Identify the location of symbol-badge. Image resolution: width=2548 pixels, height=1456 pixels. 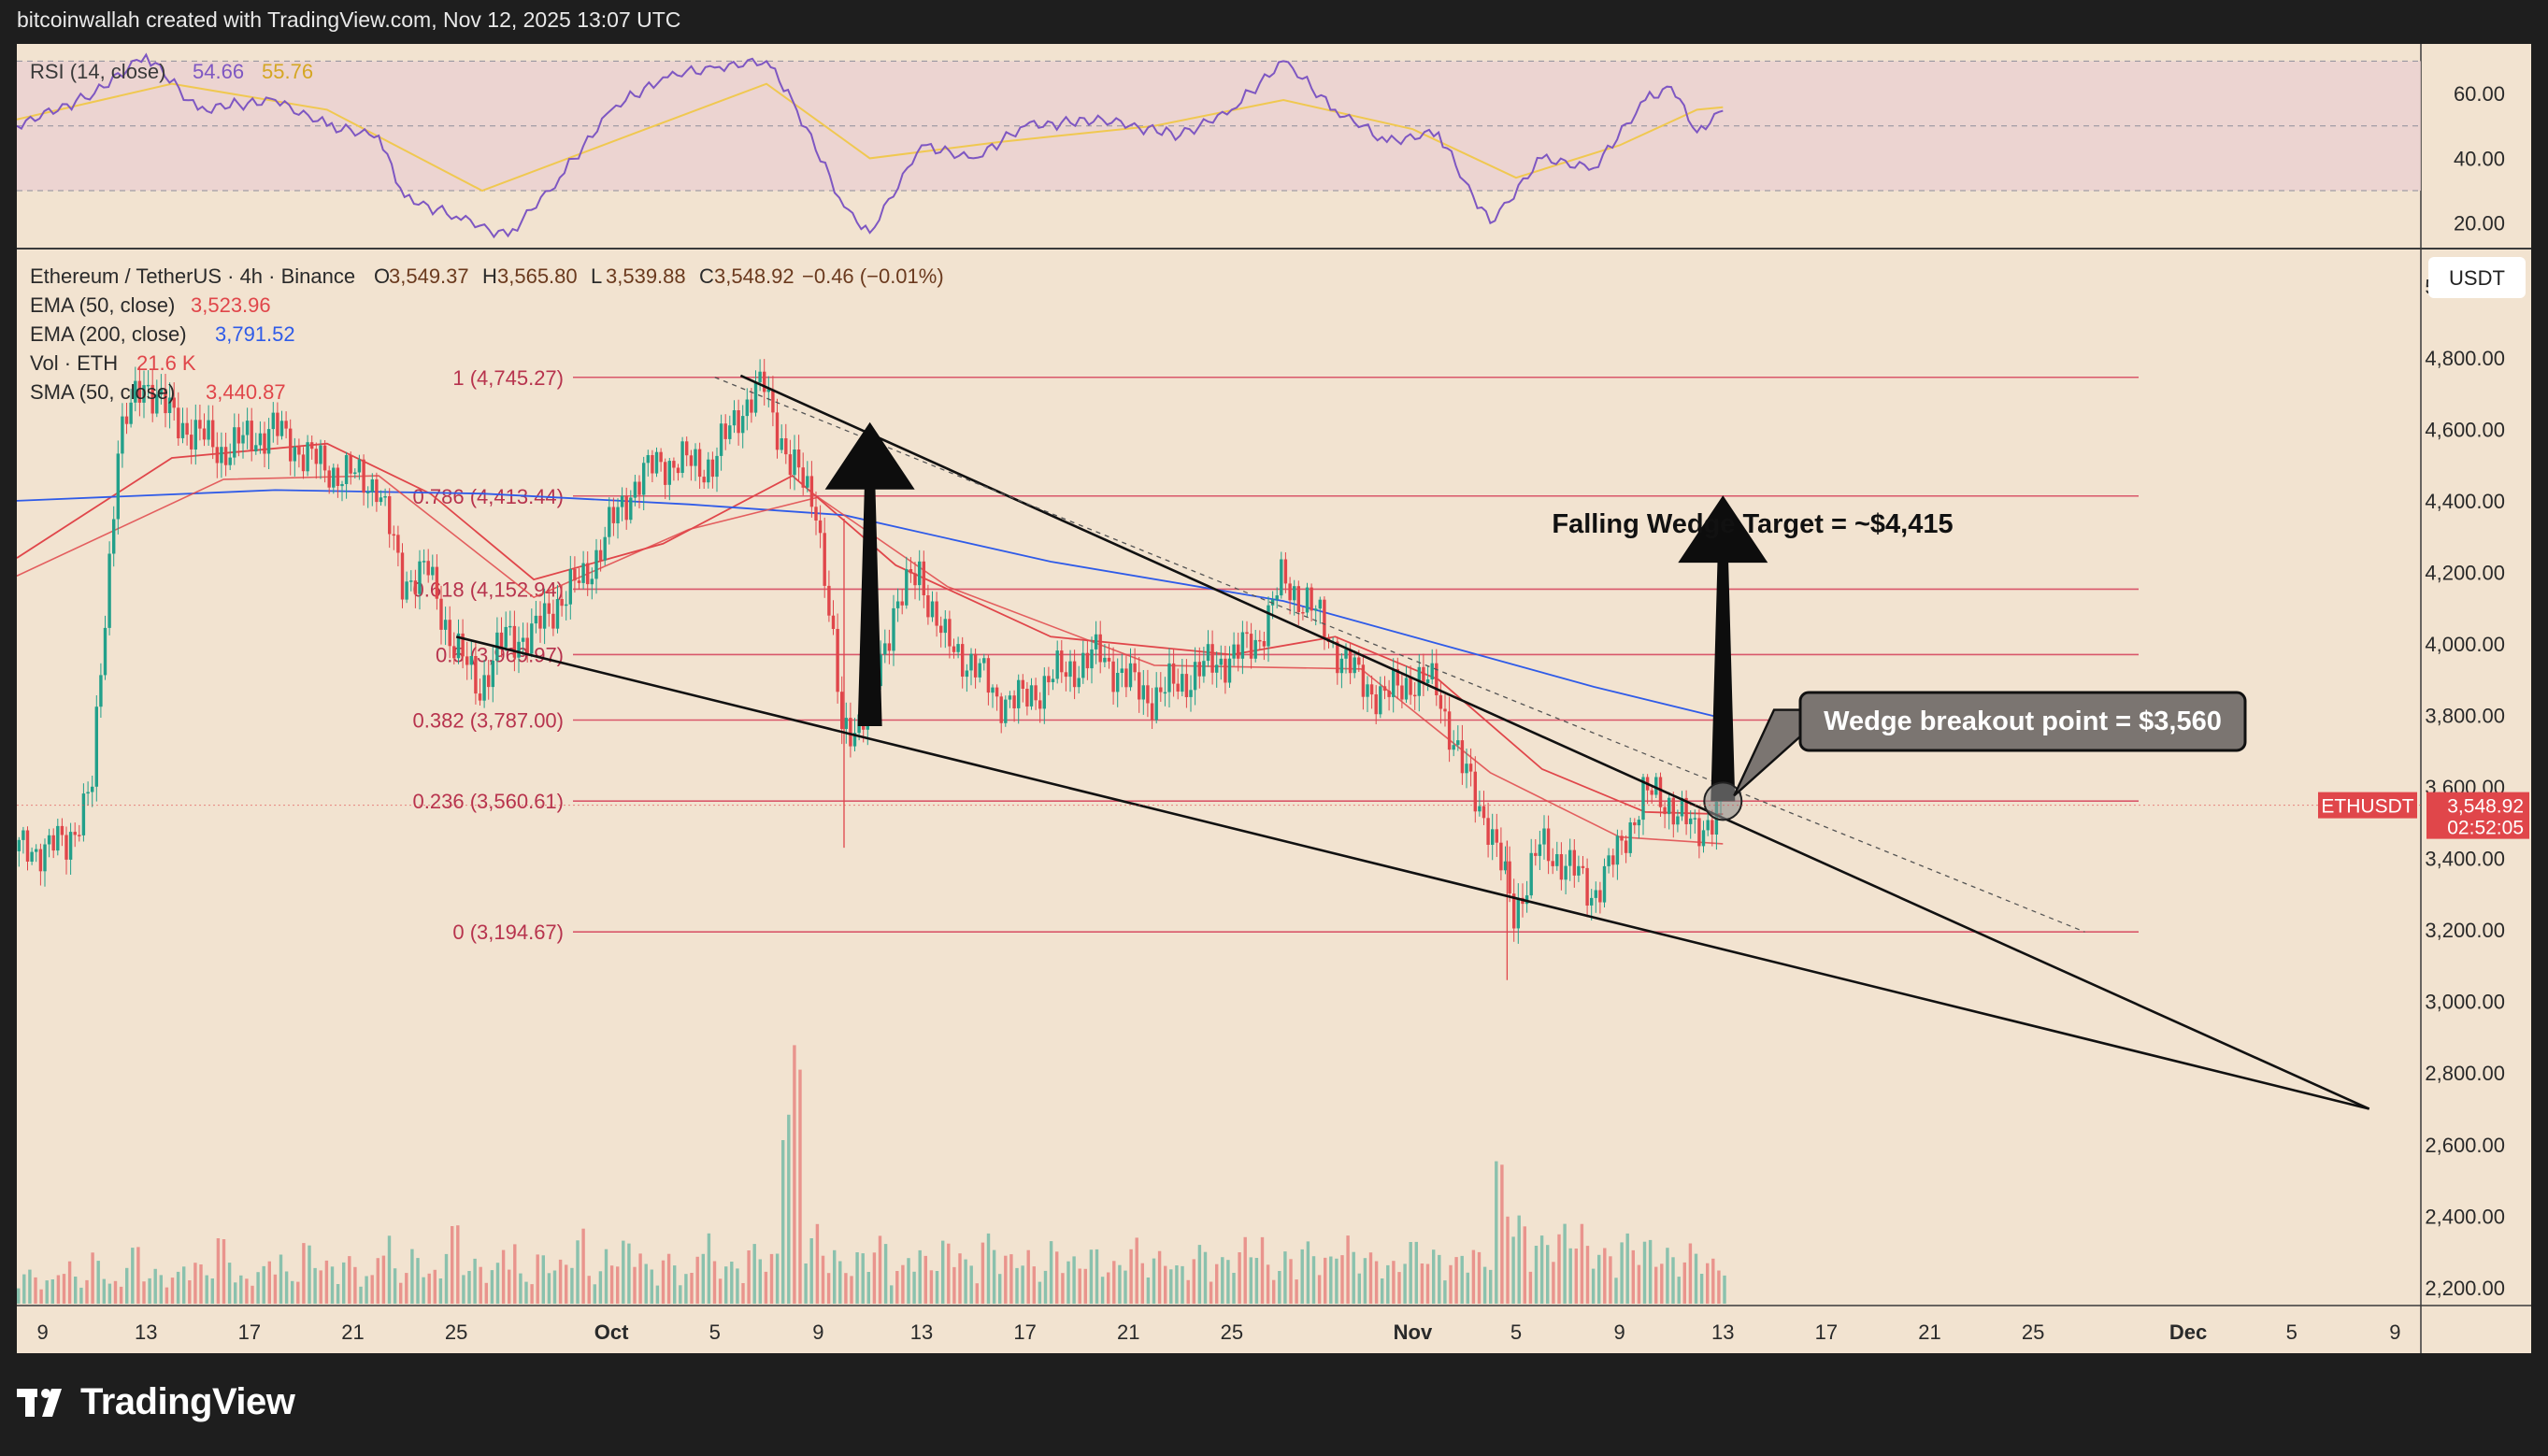
(2367, 805).